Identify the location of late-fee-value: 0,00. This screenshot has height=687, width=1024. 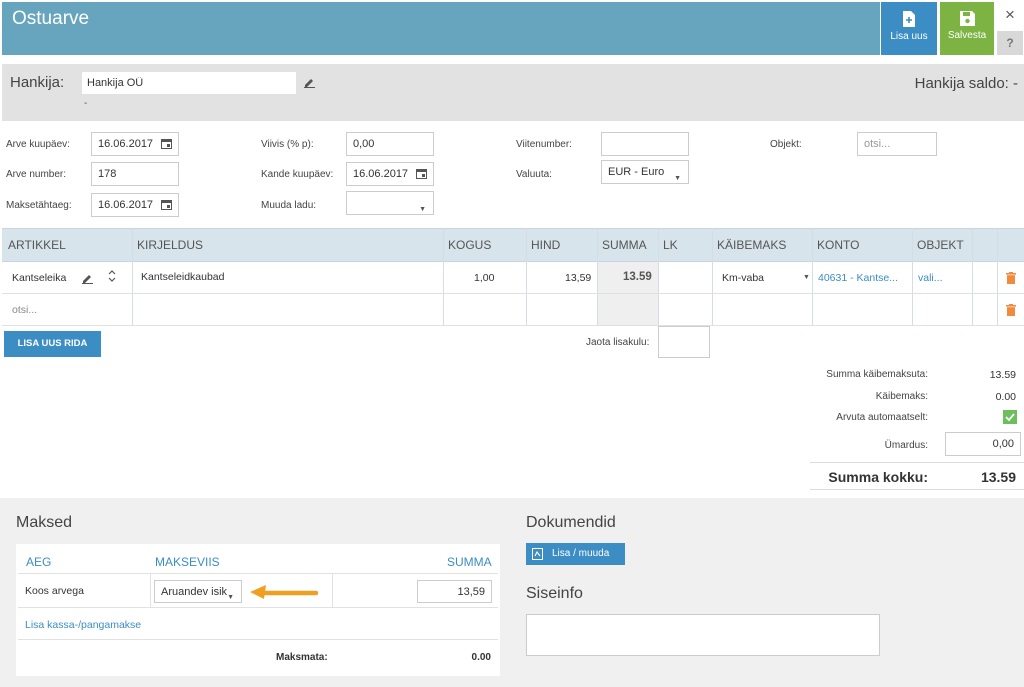
(364, 144).